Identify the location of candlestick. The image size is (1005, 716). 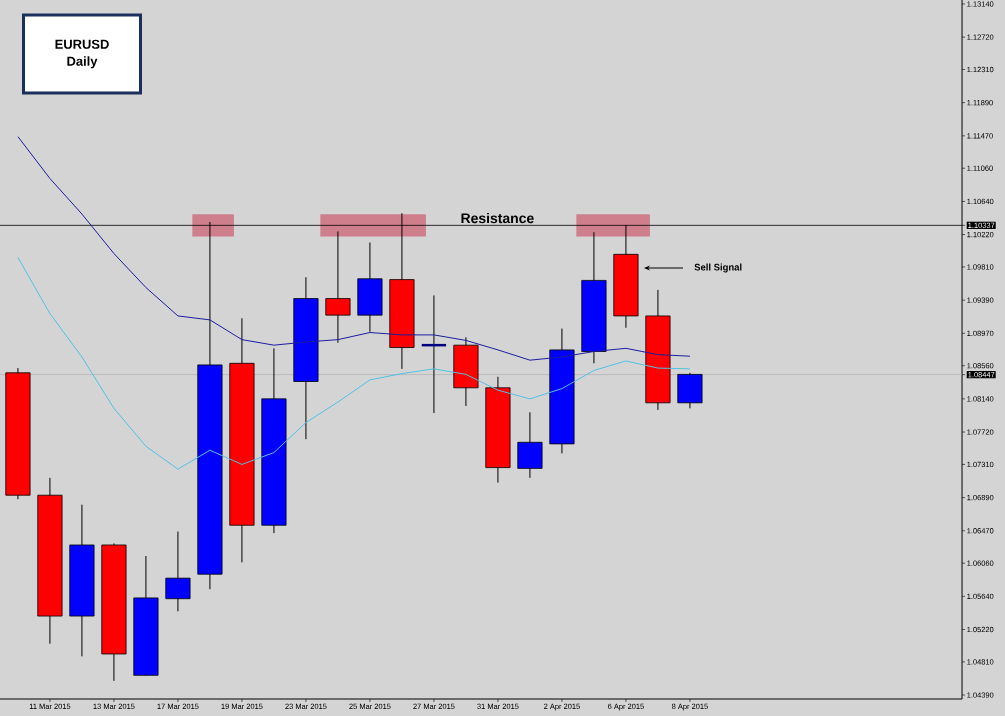
(434, 354).